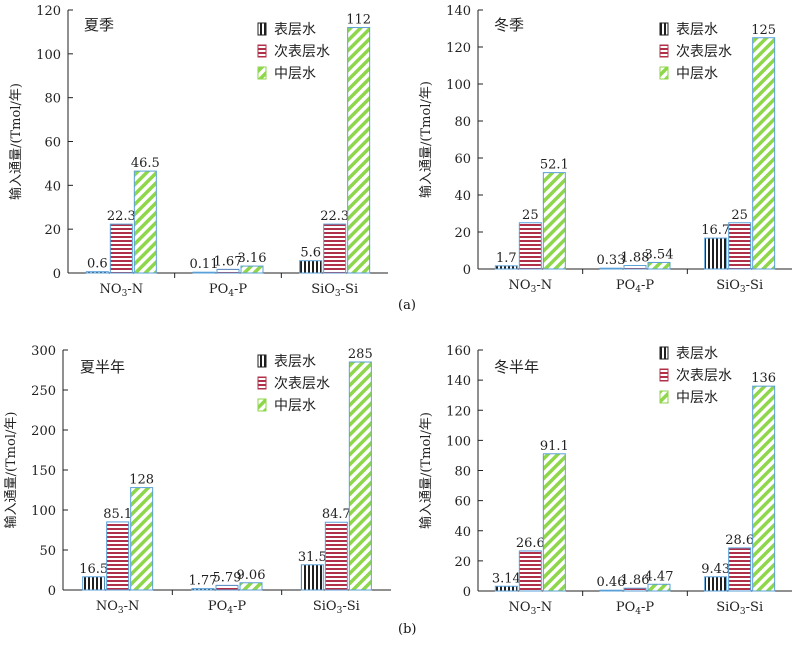 Image resolution: width=800 pixels, height=645 pixels. I want to click on data-label: 4.47, so click(659, 576).